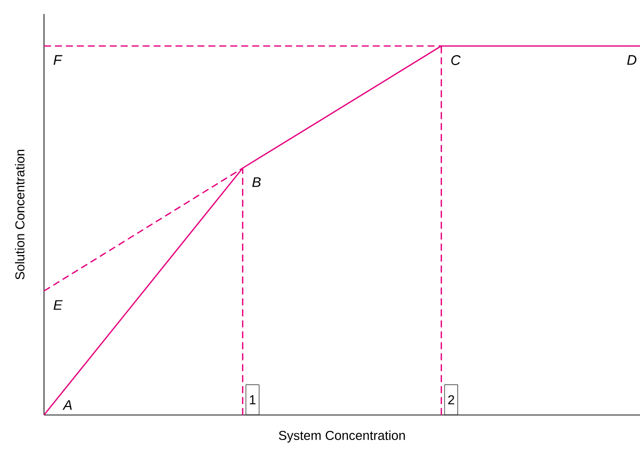 This screenshot has width=640, height=451. Describe the element at coordinates (451, 399) in the screenshot. I see `annotation: 2` at that location.